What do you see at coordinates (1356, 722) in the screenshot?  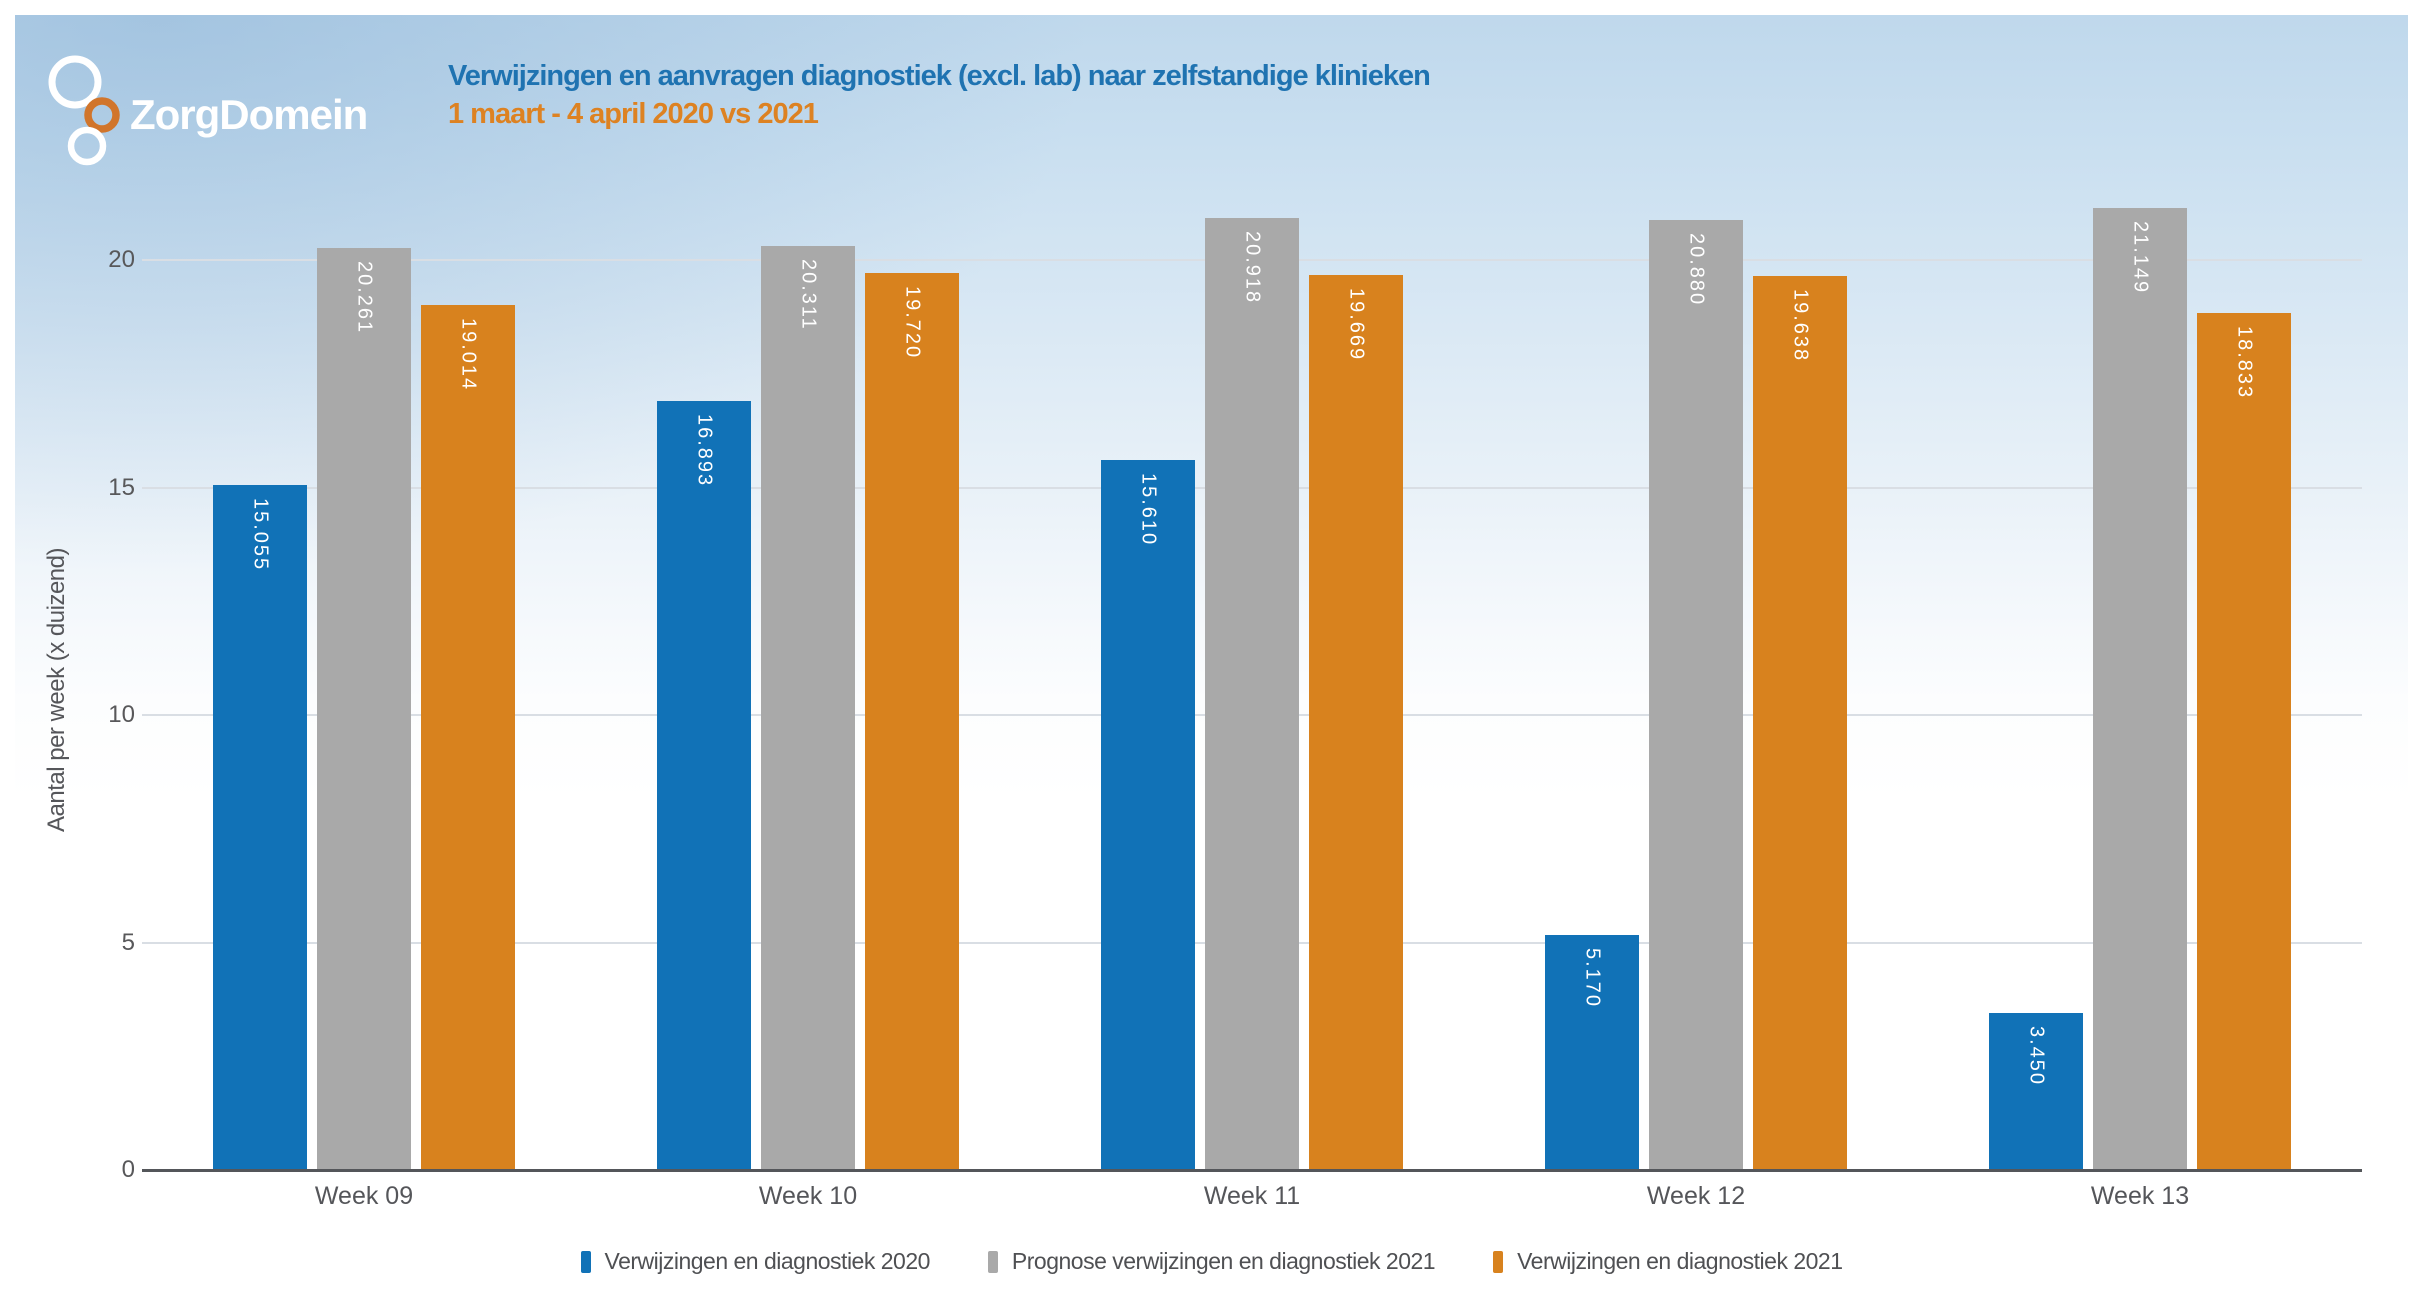 I see `bar: 19.669` at bounding box center [1356, 722].